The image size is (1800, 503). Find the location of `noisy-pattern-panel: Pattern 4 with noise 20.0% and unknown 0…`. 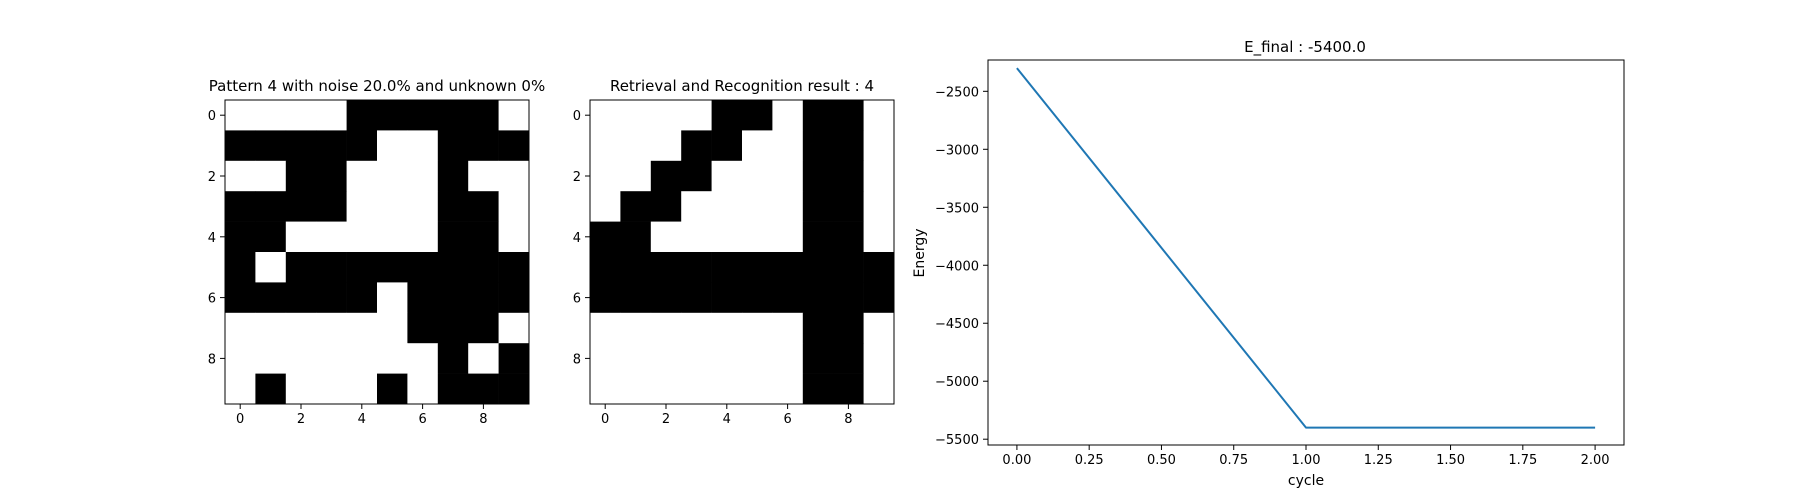

noisy-pattern-panel: Pattern 4 with noise 20.0% and unknown 0… is located at coordinates (377, 252).